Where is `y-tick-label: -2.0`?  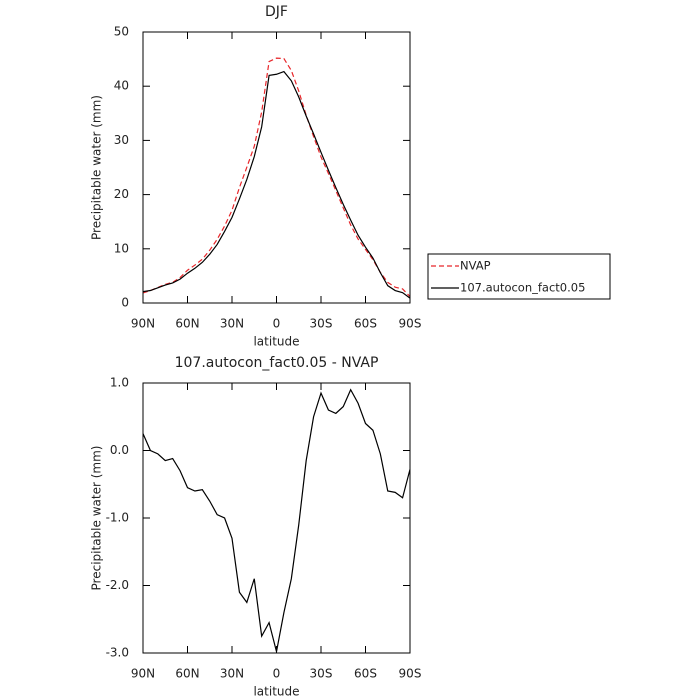
y-tick-label: -2.0 is located at coordinates (117, 585).